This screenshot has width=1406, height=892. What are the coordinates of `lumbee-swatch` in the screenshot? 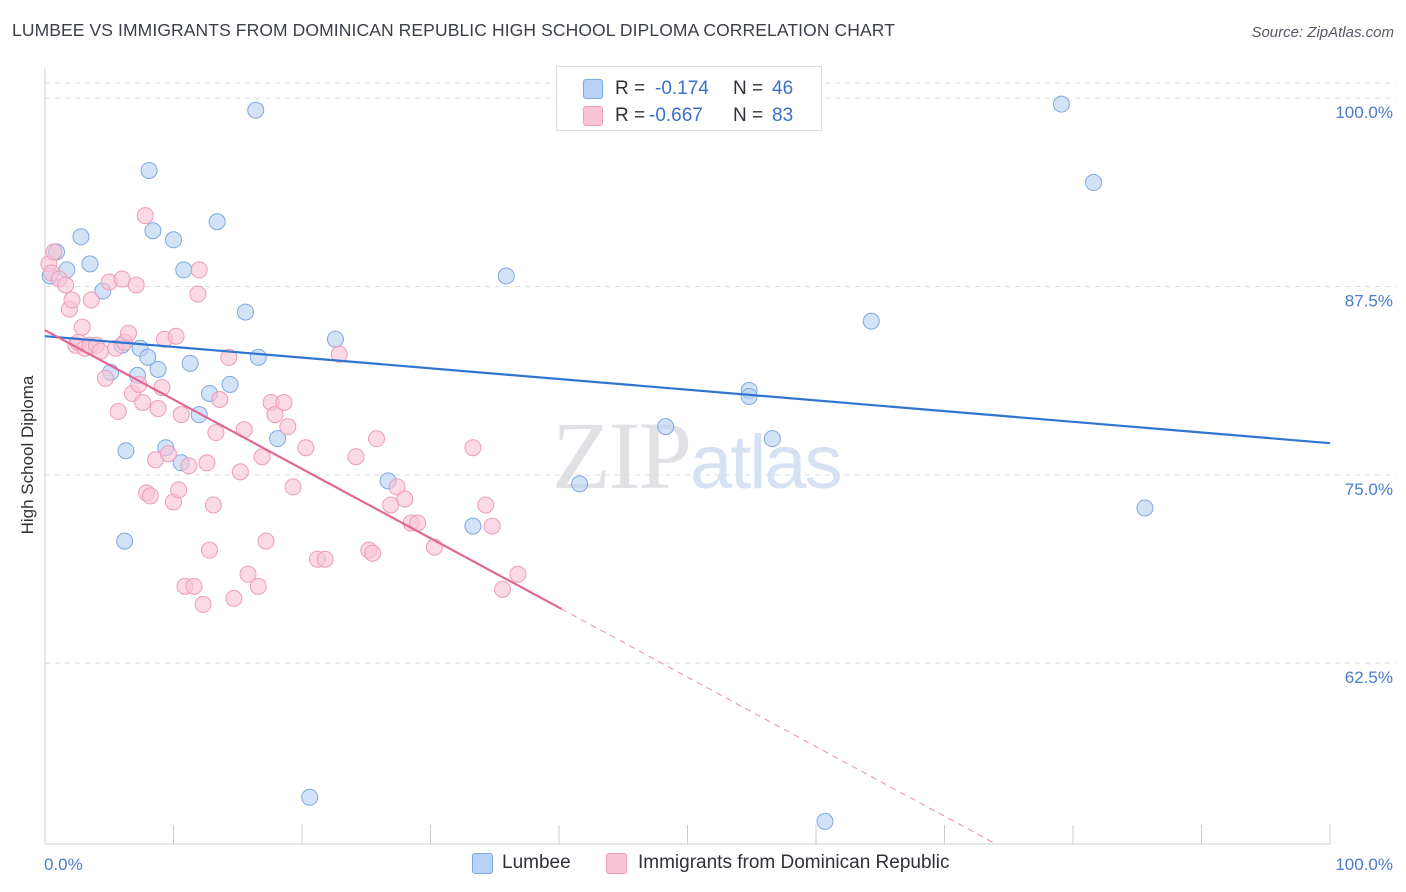 It's located at (593, 89).